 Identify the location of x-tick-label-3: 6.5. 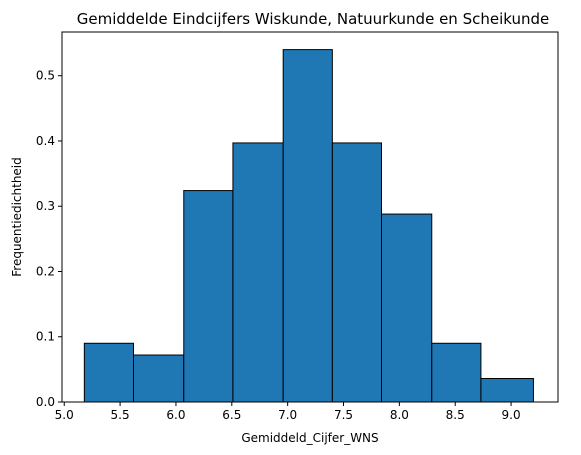
(231, 415).